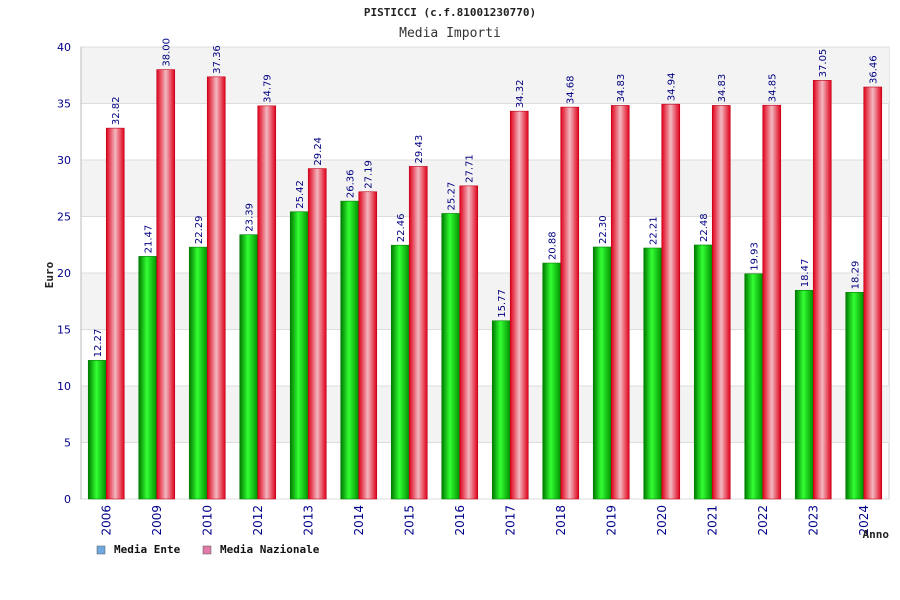  What do you see at coordinates (258, 520) in the screenshot?
I see `x-tick-label-2012: 2012` at bounding box center [258, 520].